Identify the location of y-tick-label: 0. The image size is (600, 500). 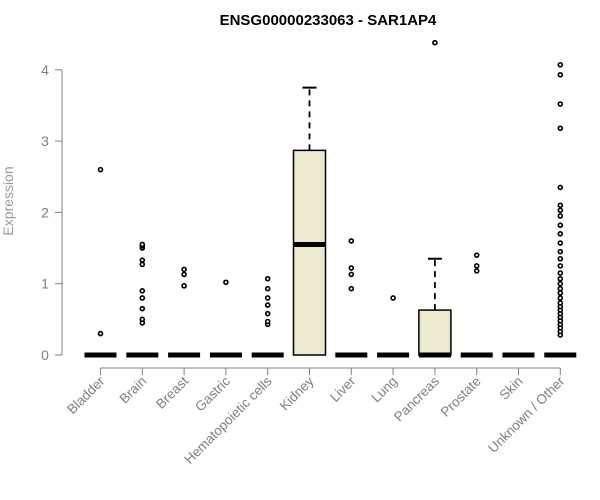
(45, 355).